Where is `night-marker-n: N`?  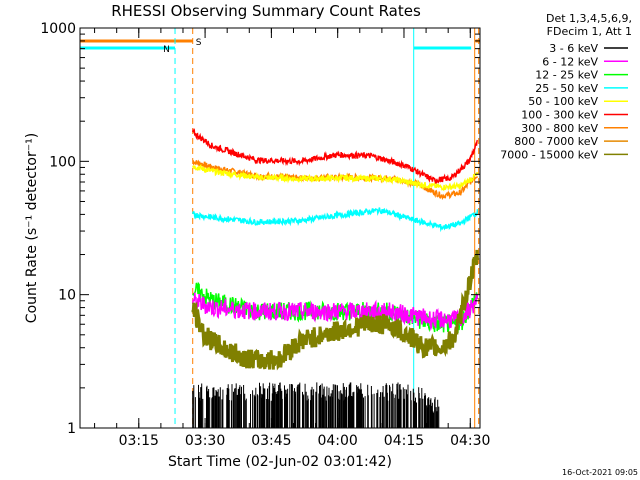
night-marker-n: N is located at coordinates (166, 50).